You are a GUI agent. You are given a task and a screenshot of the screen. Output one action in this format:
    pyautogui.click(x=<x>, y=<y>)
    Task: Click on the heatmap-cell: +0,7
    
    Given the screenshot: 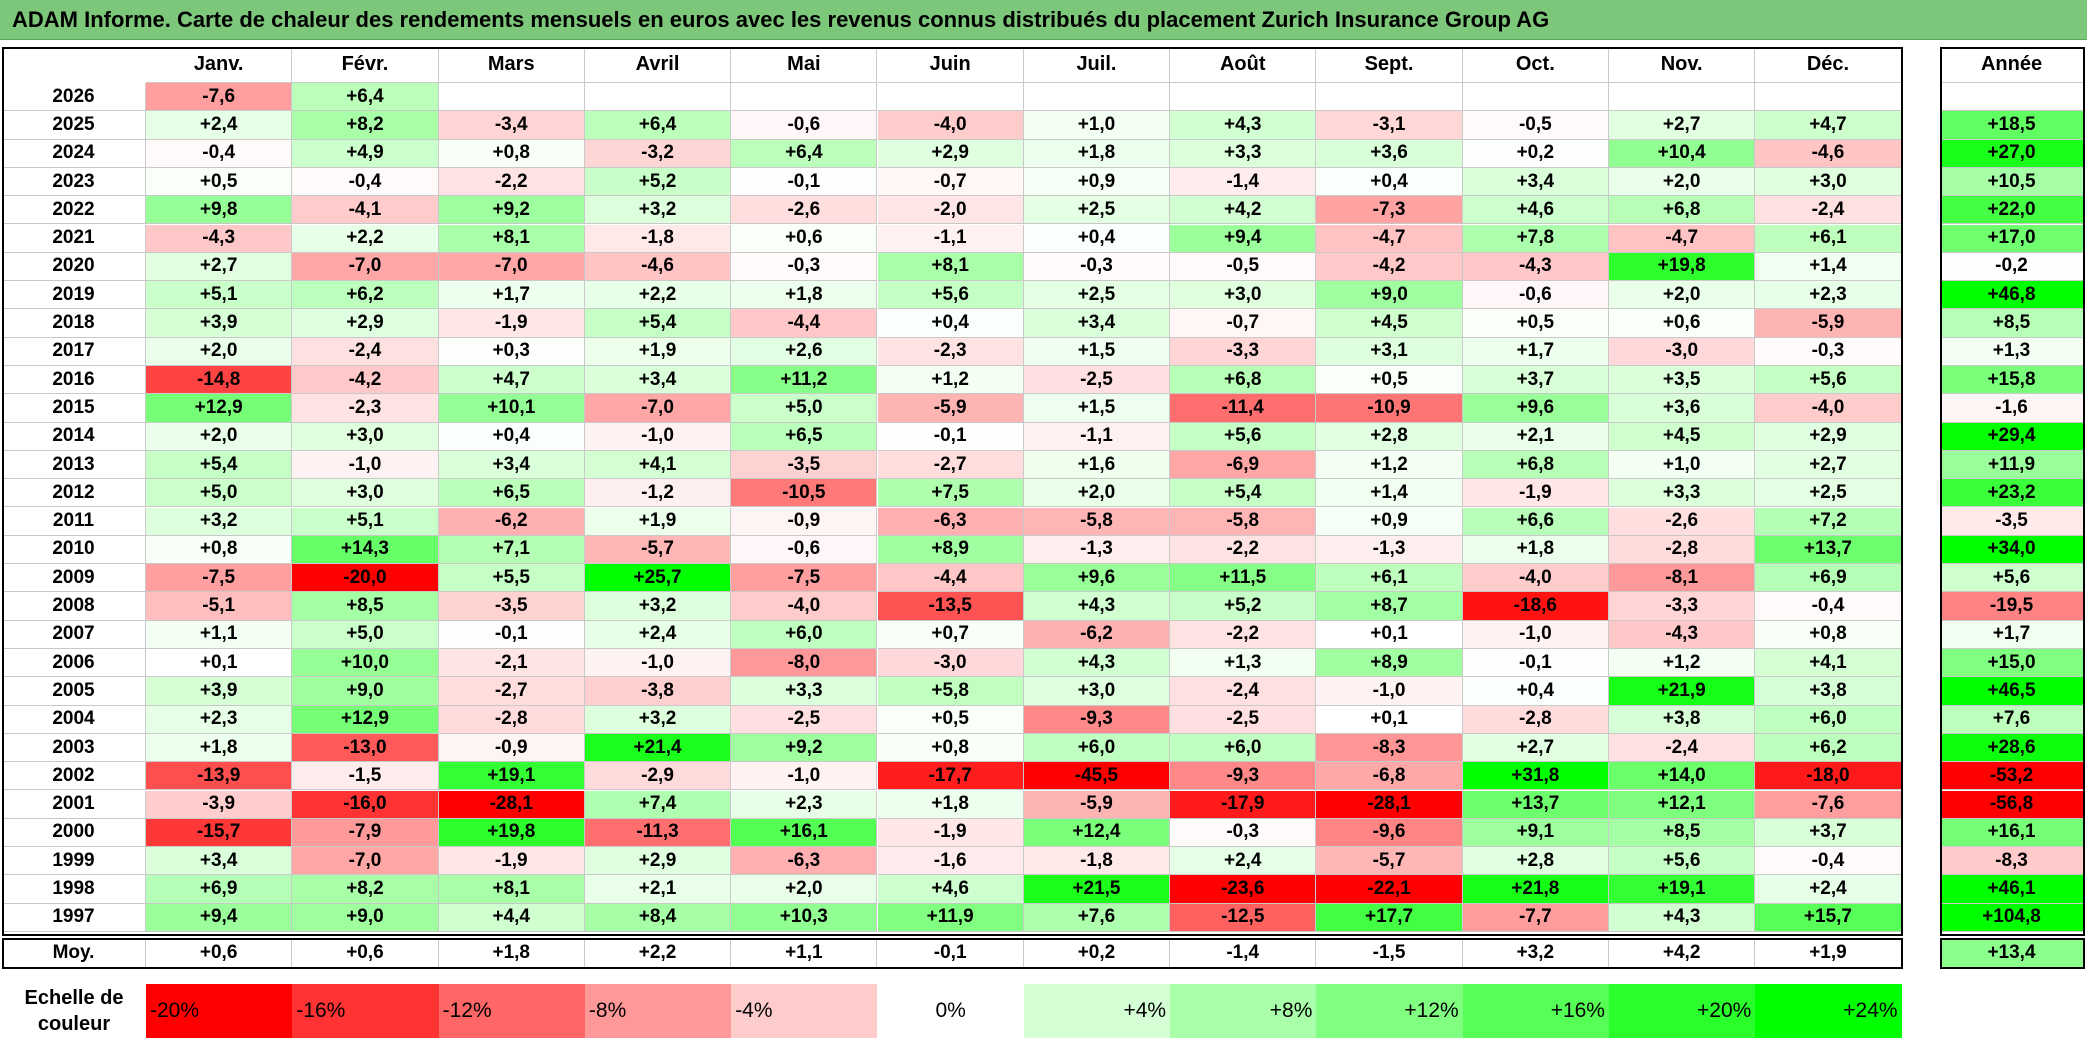 What is the action you would take?
    pyautogui.click(x=950, y=634)
    